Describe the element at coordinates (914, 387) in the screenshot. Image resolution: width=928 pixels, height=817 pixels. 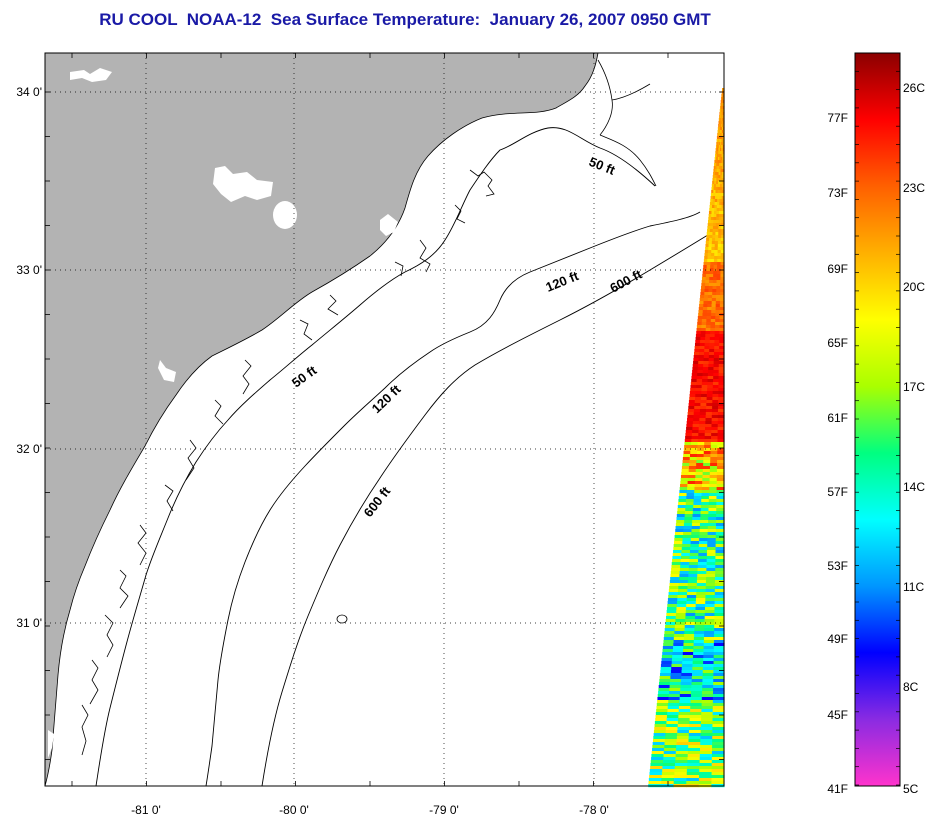
I see `colorbar-c-17: 17C` at that location.